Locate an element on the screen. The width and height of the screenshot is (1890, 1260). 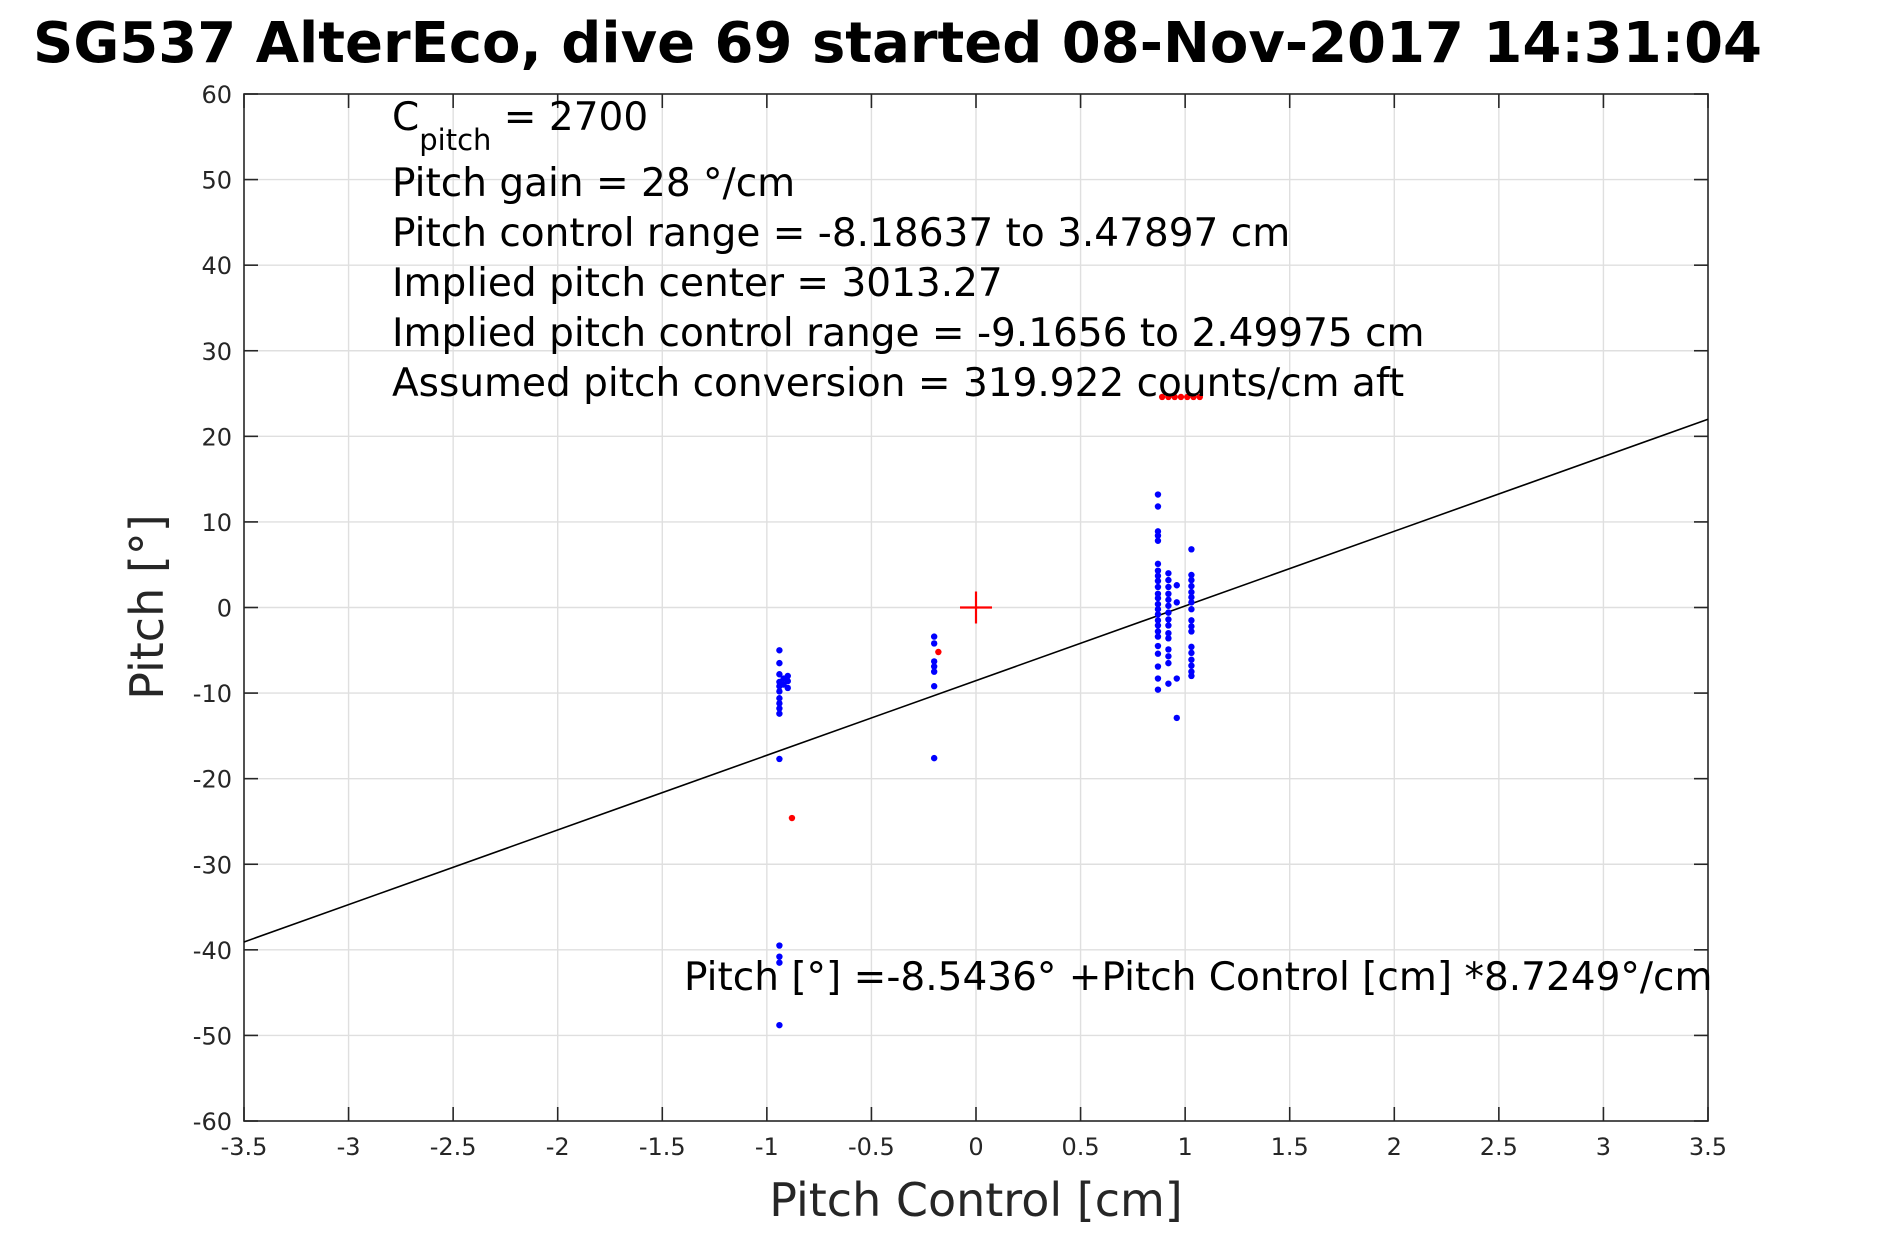
y-tick-label: -30 is located at coordinates (212, 865).